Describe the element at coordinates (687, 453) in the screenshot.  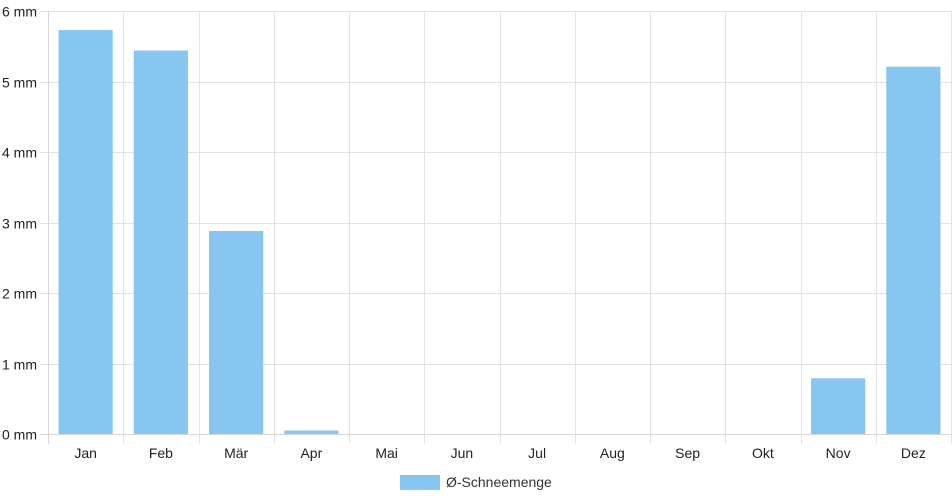
I see `x-tick-label: Sep` at that location.